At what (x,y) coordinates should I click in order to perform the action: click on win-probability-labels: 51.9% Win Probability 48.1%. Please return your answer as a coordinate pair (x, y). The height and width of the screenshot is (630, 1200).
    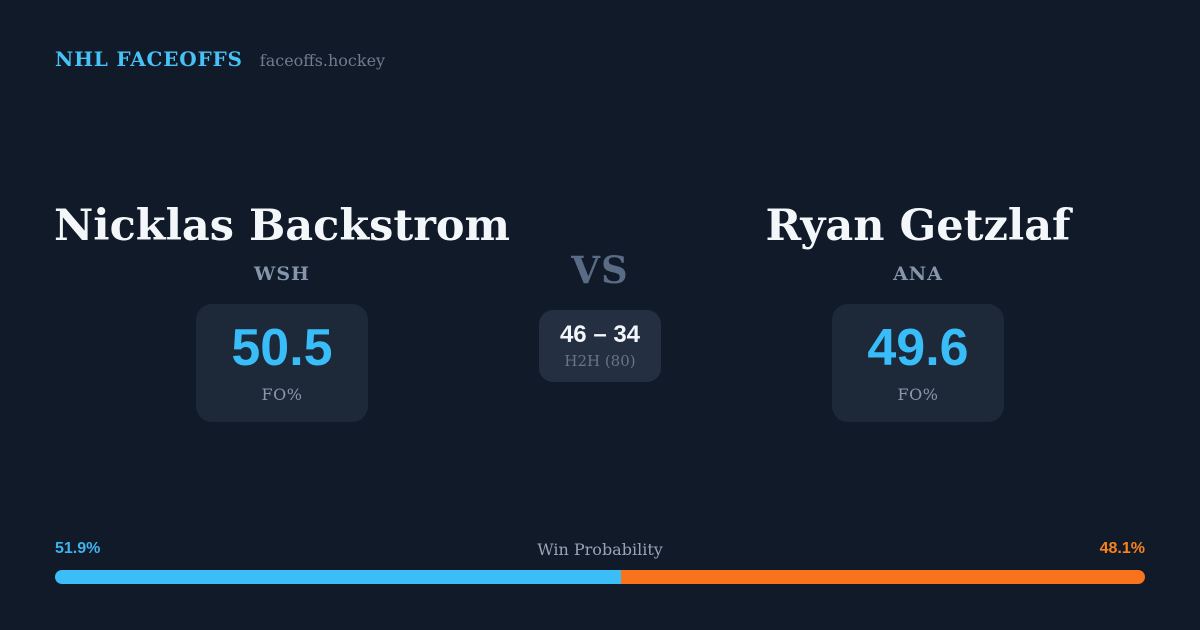
    Looking at the image, I should click on (600, 550).